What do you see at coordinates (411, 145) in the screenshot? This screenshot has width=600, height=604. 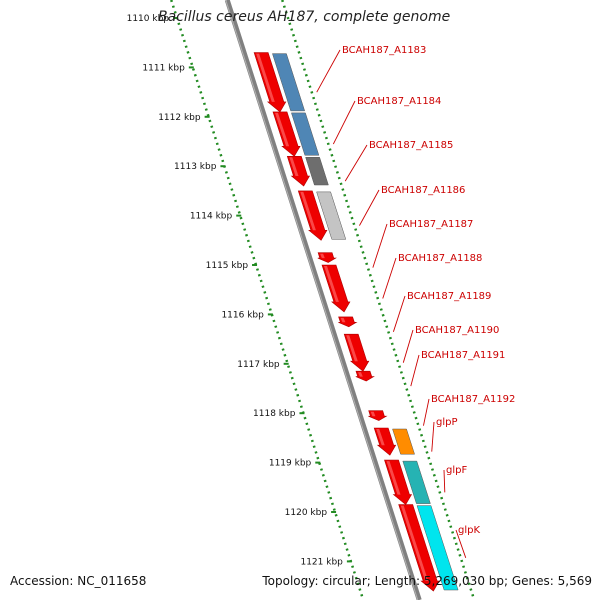 I see `gene-label: BCAH187_A1185` at bounding box center [411, 145].